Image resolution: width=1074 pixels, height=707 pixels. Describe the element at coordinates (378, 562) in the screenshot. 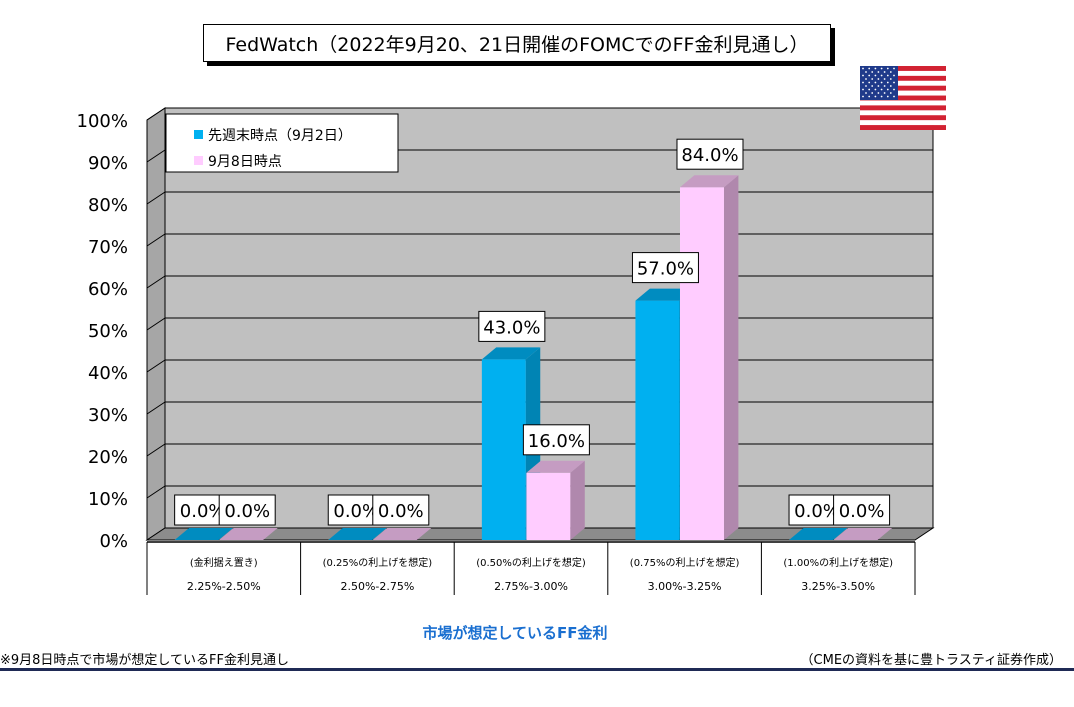

I see `x-category-label: (0.25%の利上げを想定)` at that location.